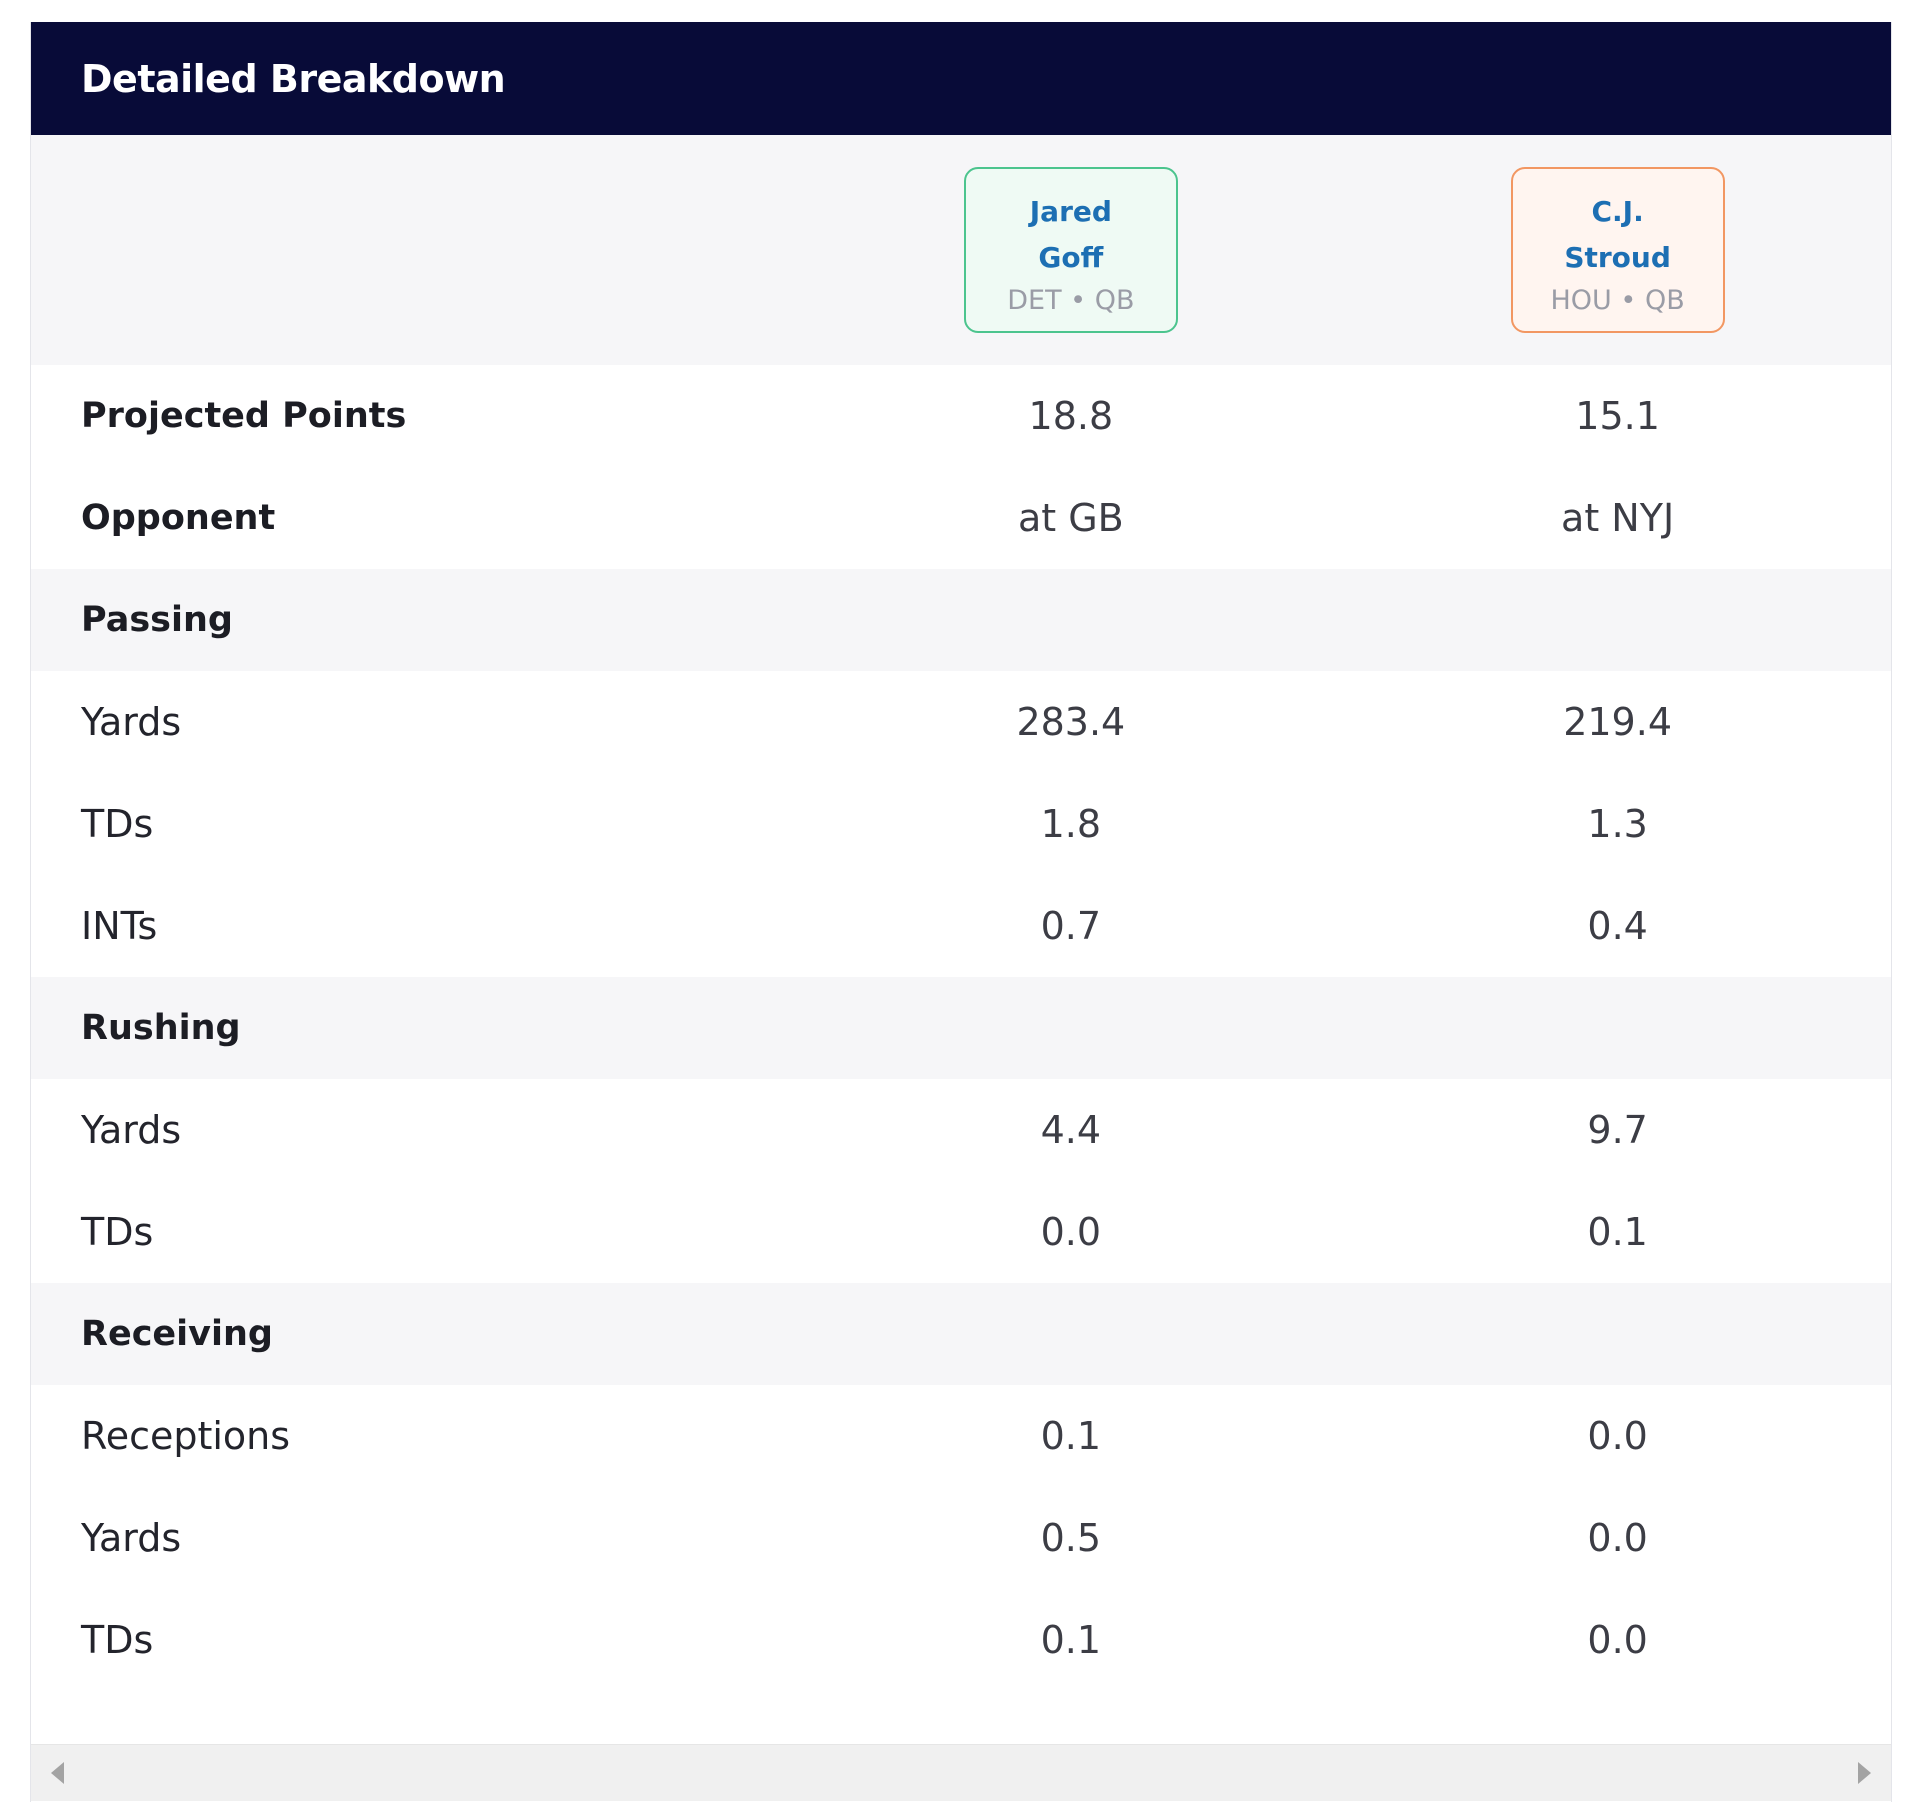 The width and height of the screenshot is (1920, 1802). What do you see at coordinates (1071, 1232) in the screenshot?
I see `player1-value: 0.0` at bounding box center [1071, 1232].